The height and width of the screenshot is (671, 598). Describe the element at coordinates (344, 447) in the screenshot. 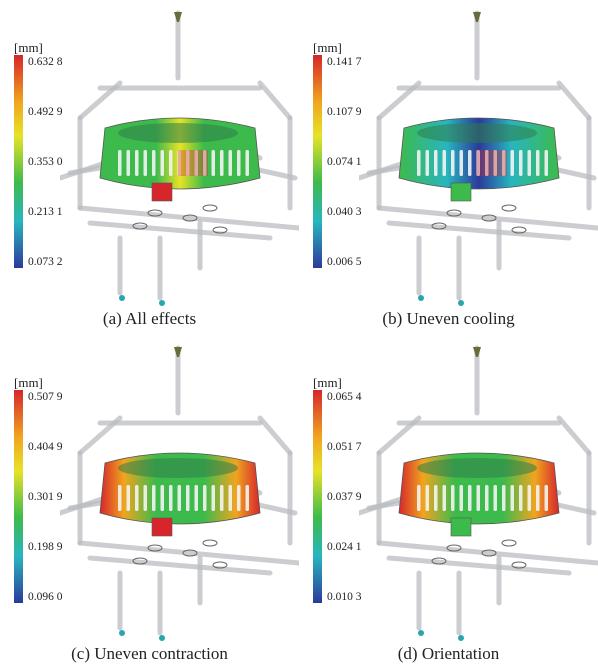

I see `tick-label: 0.051 7` at that location.